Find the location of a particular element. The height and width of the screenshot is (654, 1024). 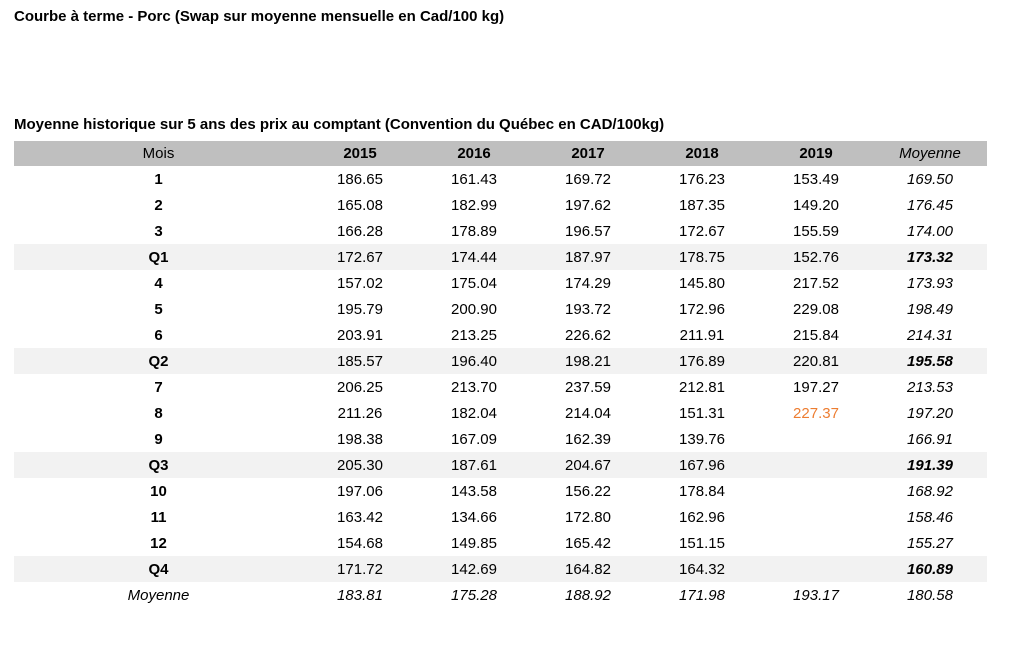

value-cell: 134.66 is located at coordinates (474, 517).